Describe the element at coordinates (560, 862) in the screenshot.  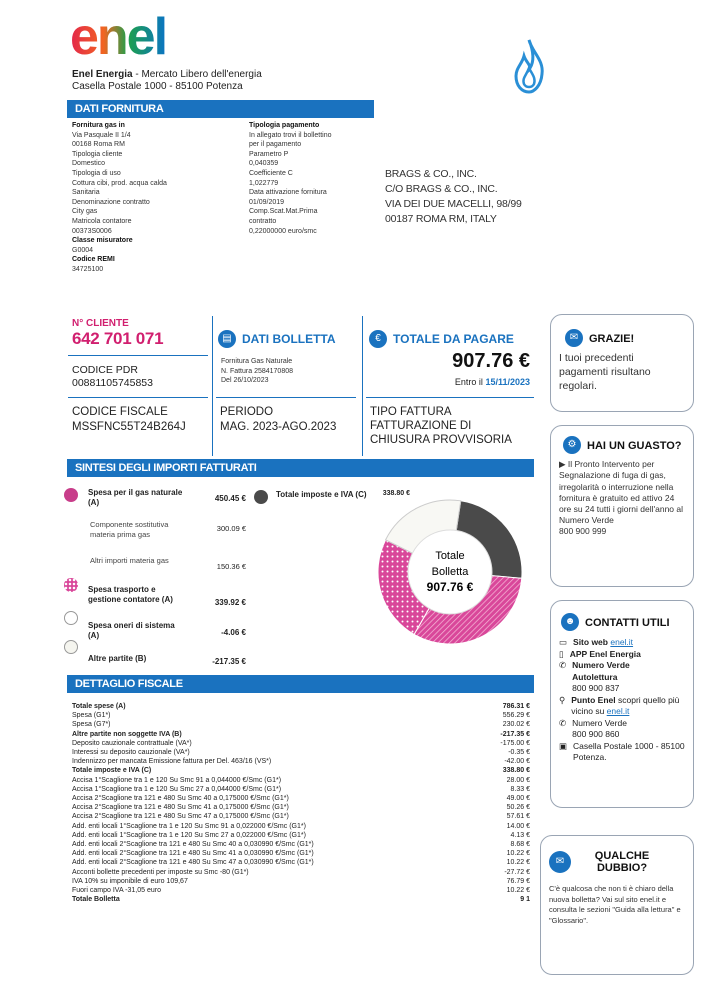
I see `chat-icon: ✉` at that location.